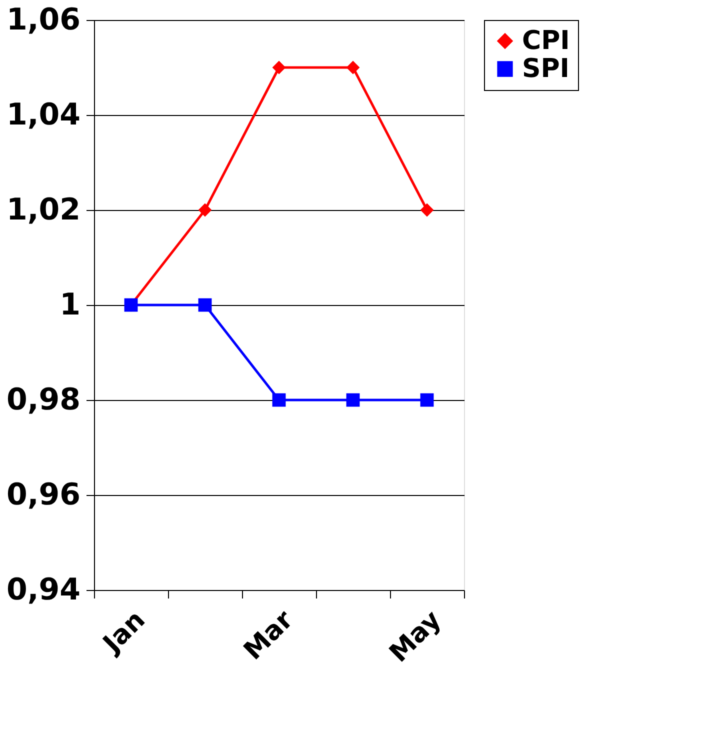 This screenshot has height=731, width=720. What do you see at coordinates (546, 69) in the screenshot?
I see `legend-label: SPI` at bounding box center [546, 69].